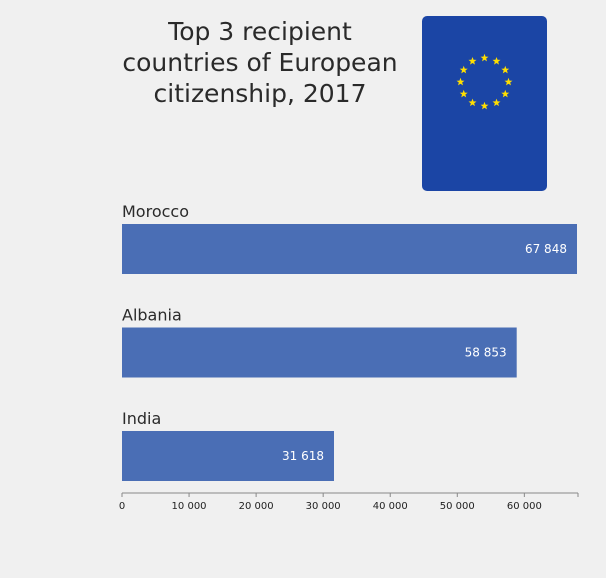 Image resolution: width=606 pixels, height=578 pixels. What do you see at coordinates (122, 506) in the screenshot?
I see `x-tick-label: 0` at bounding box center [122, 506].